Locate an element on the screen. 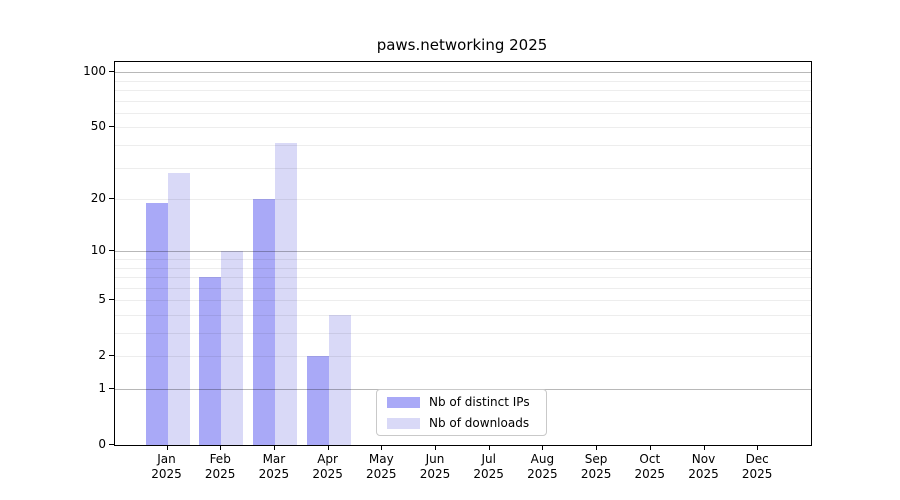  bar-distinct-ips-feb is located at coordinates (210, 361).